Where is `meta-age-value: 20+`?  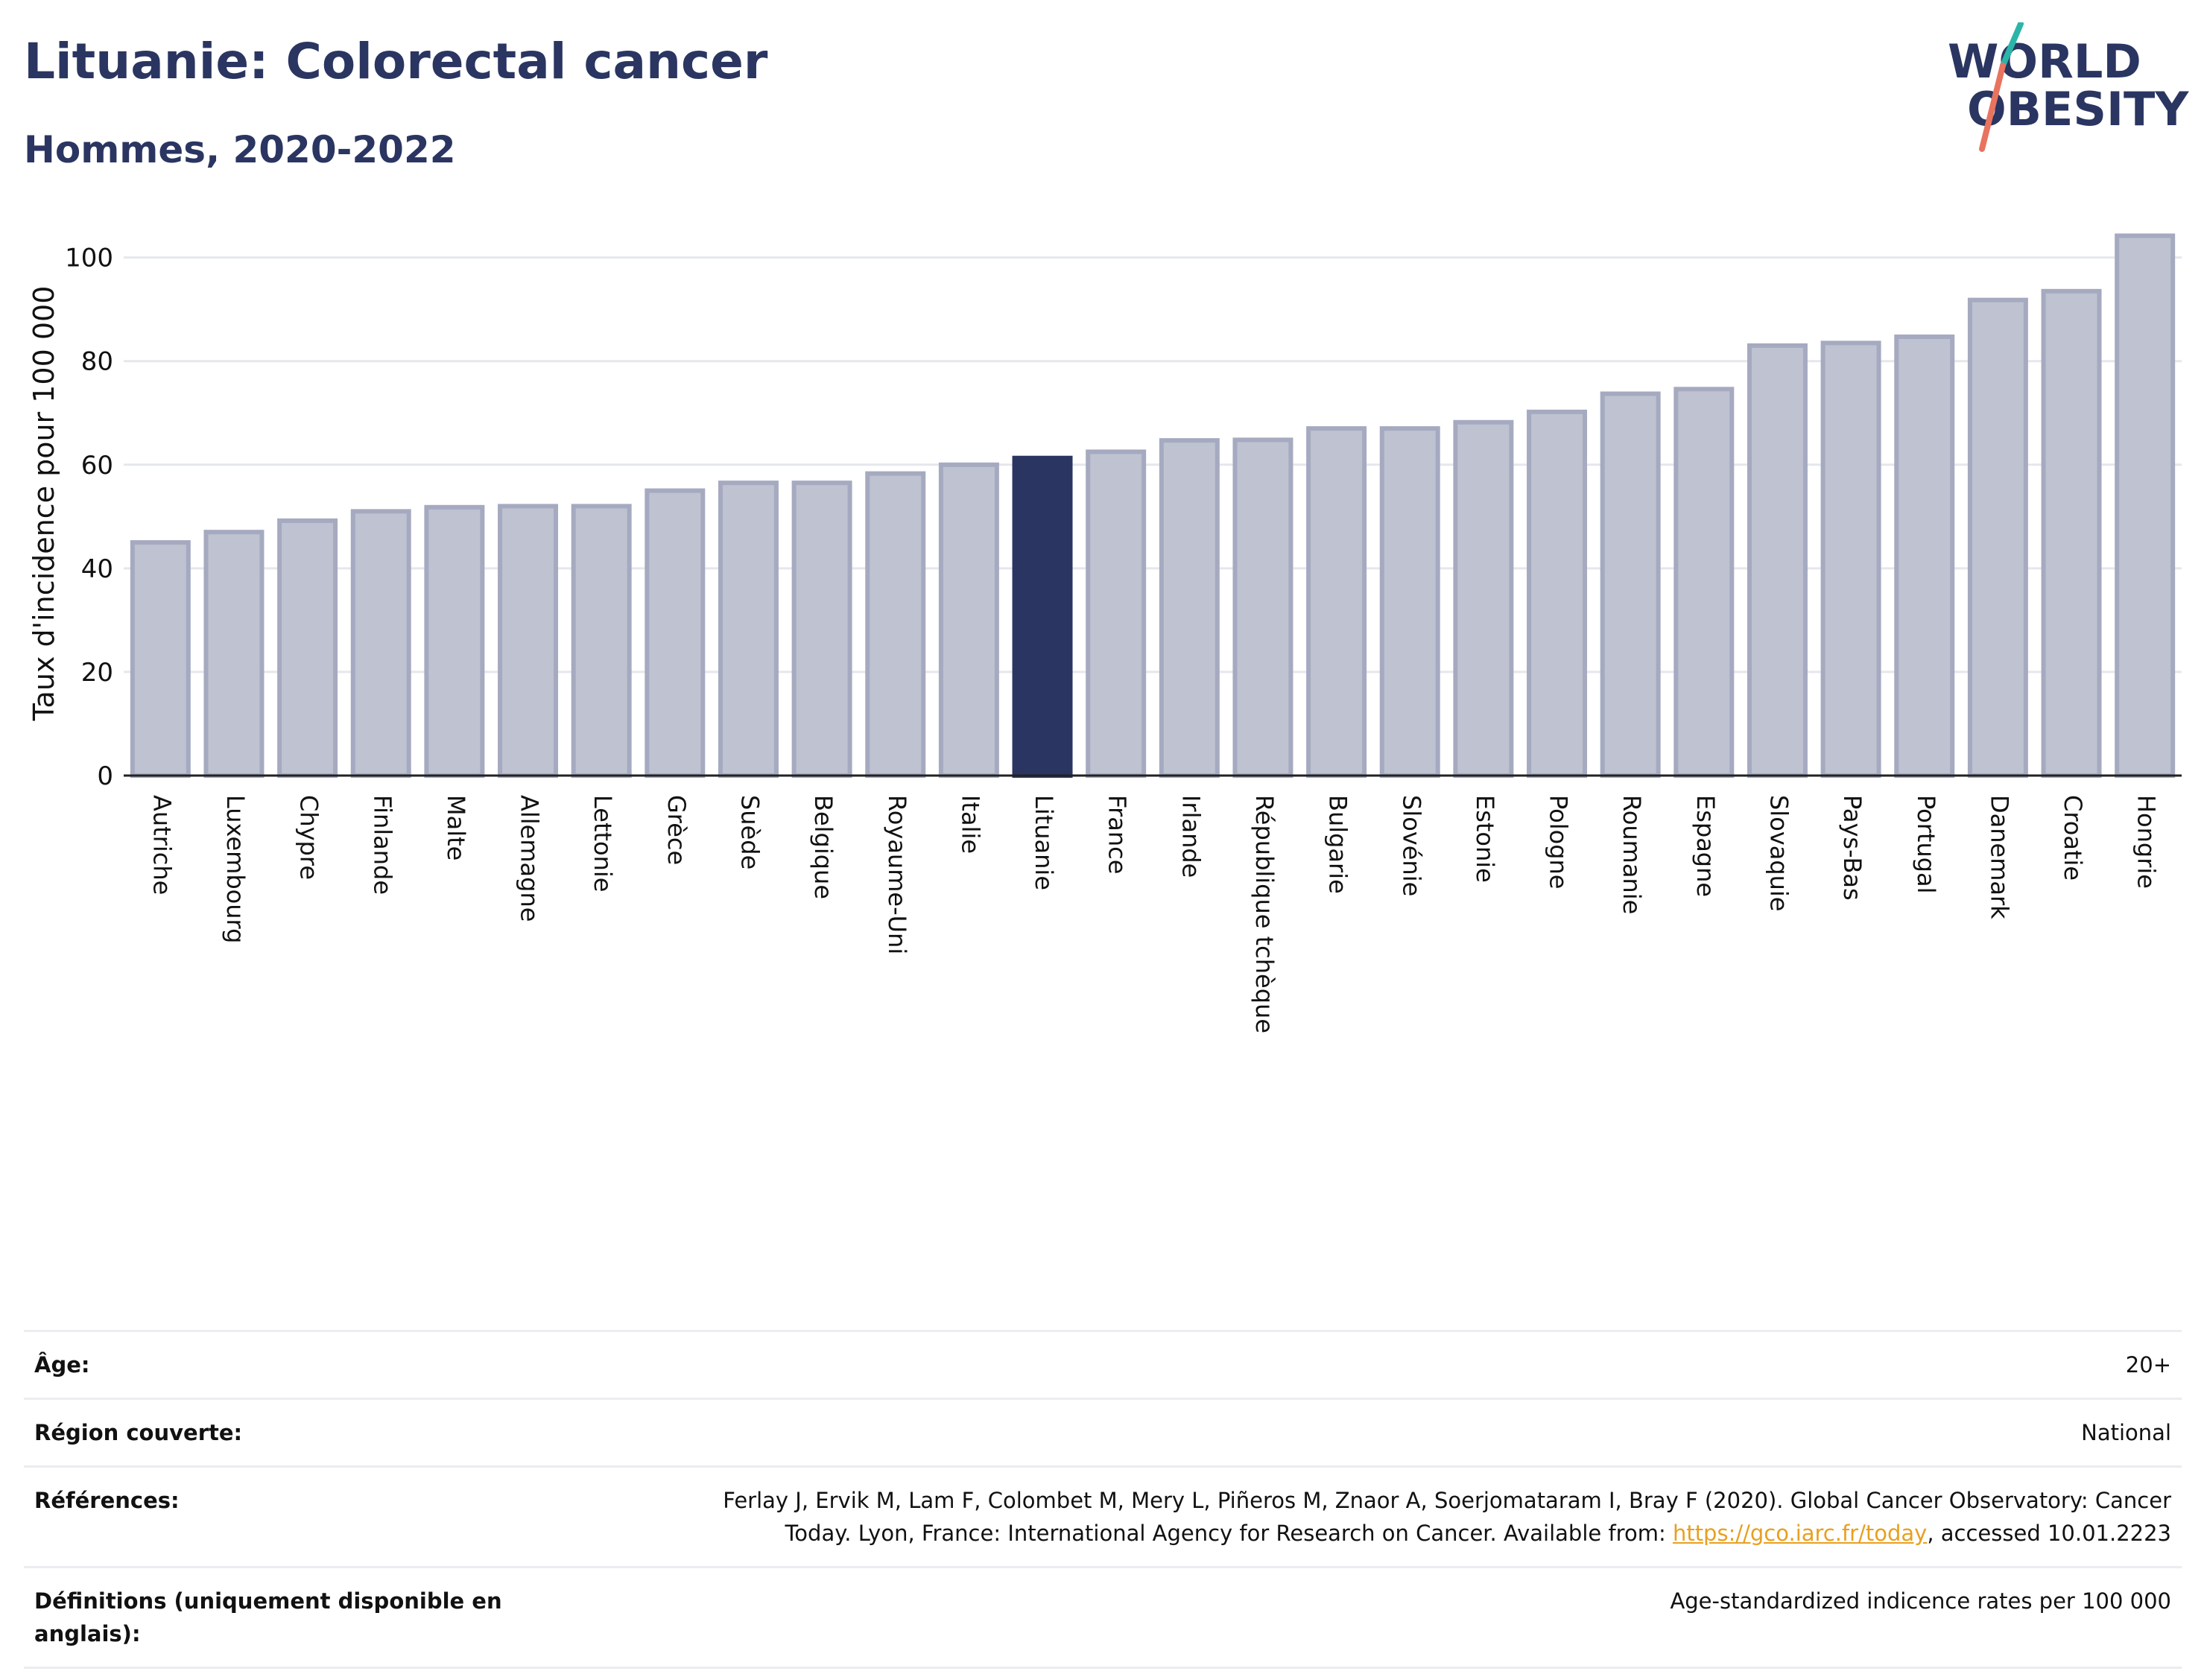 meta-age-value: 20+ is located at coordinates (1359, 1365).